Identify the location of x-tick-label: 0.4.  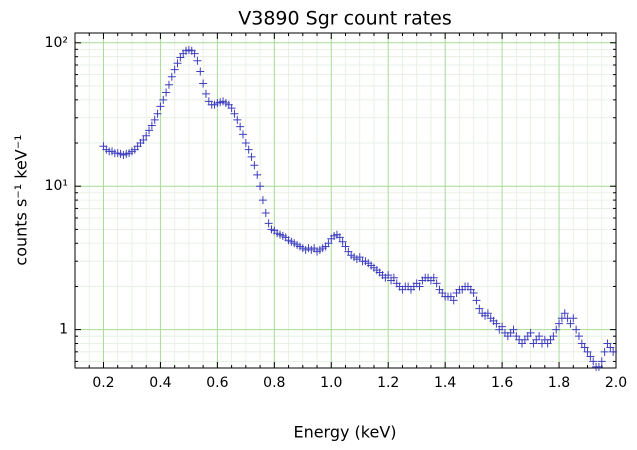
(160, 383).